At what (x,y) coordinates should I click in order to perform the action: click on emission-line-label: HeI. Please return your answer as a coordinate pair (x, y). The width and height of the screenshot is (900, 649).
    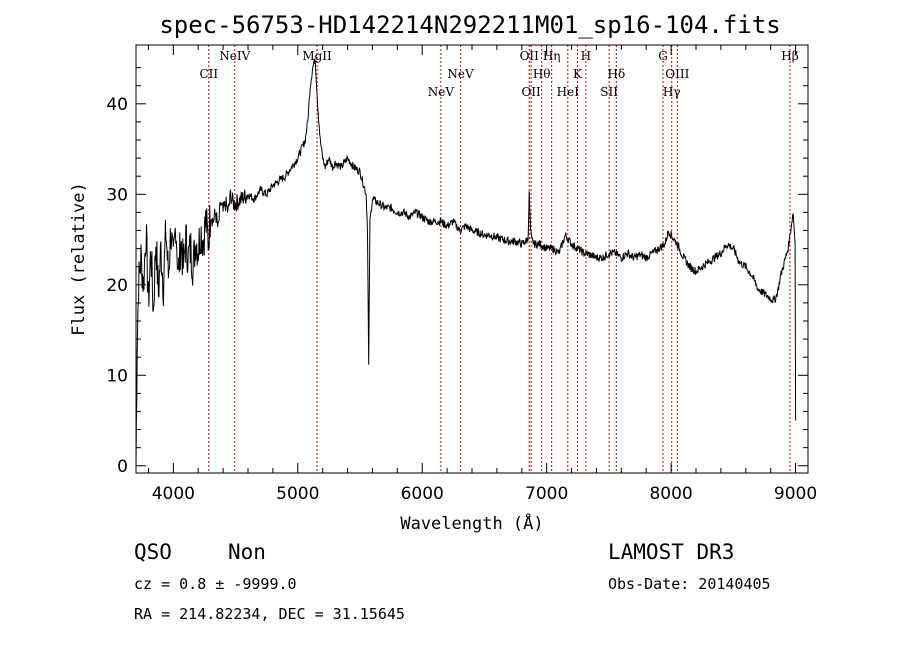
    Looking at the image, I should click on (568, 92).